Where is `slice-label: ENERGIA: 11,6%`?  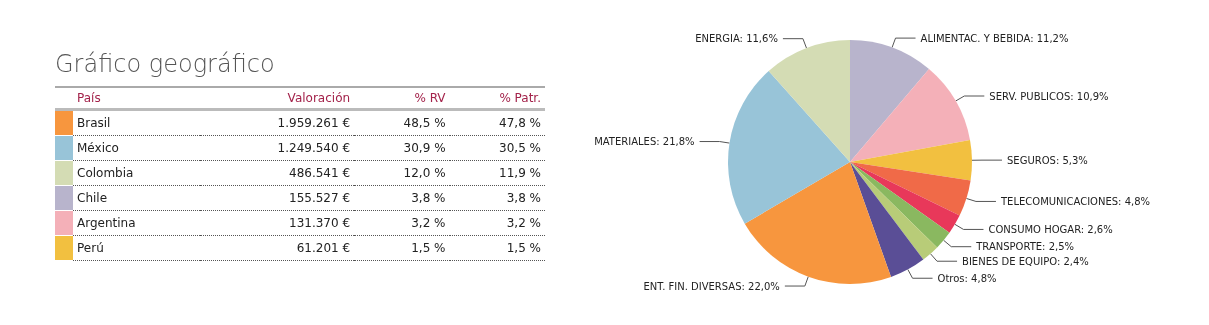
slice-label: ENERGIA: 11,6% is located at coordinates (736, 39).